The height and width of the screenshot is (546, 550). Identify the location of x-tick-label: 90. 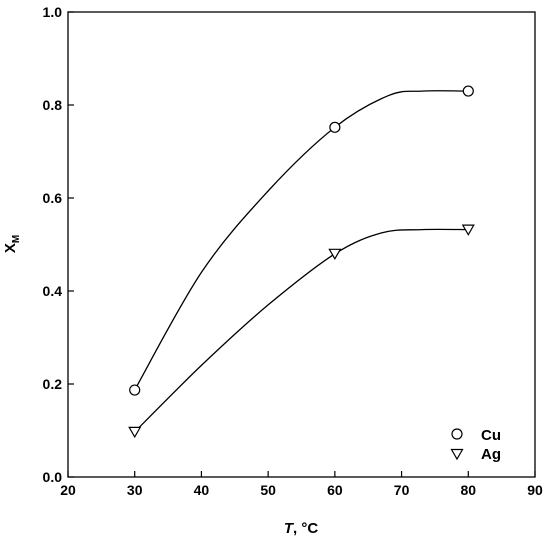
(535, 490).